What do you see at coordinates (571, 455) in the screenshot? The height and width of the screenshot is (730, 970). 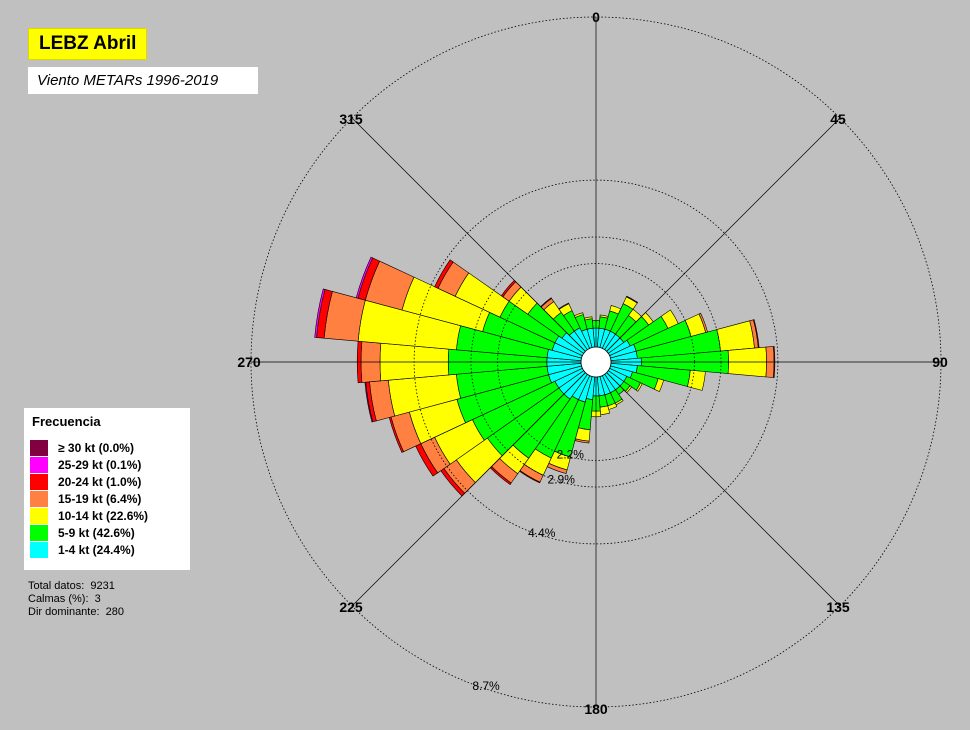 I see `ring-label: 2.2%` at bounding box center [571, 455].